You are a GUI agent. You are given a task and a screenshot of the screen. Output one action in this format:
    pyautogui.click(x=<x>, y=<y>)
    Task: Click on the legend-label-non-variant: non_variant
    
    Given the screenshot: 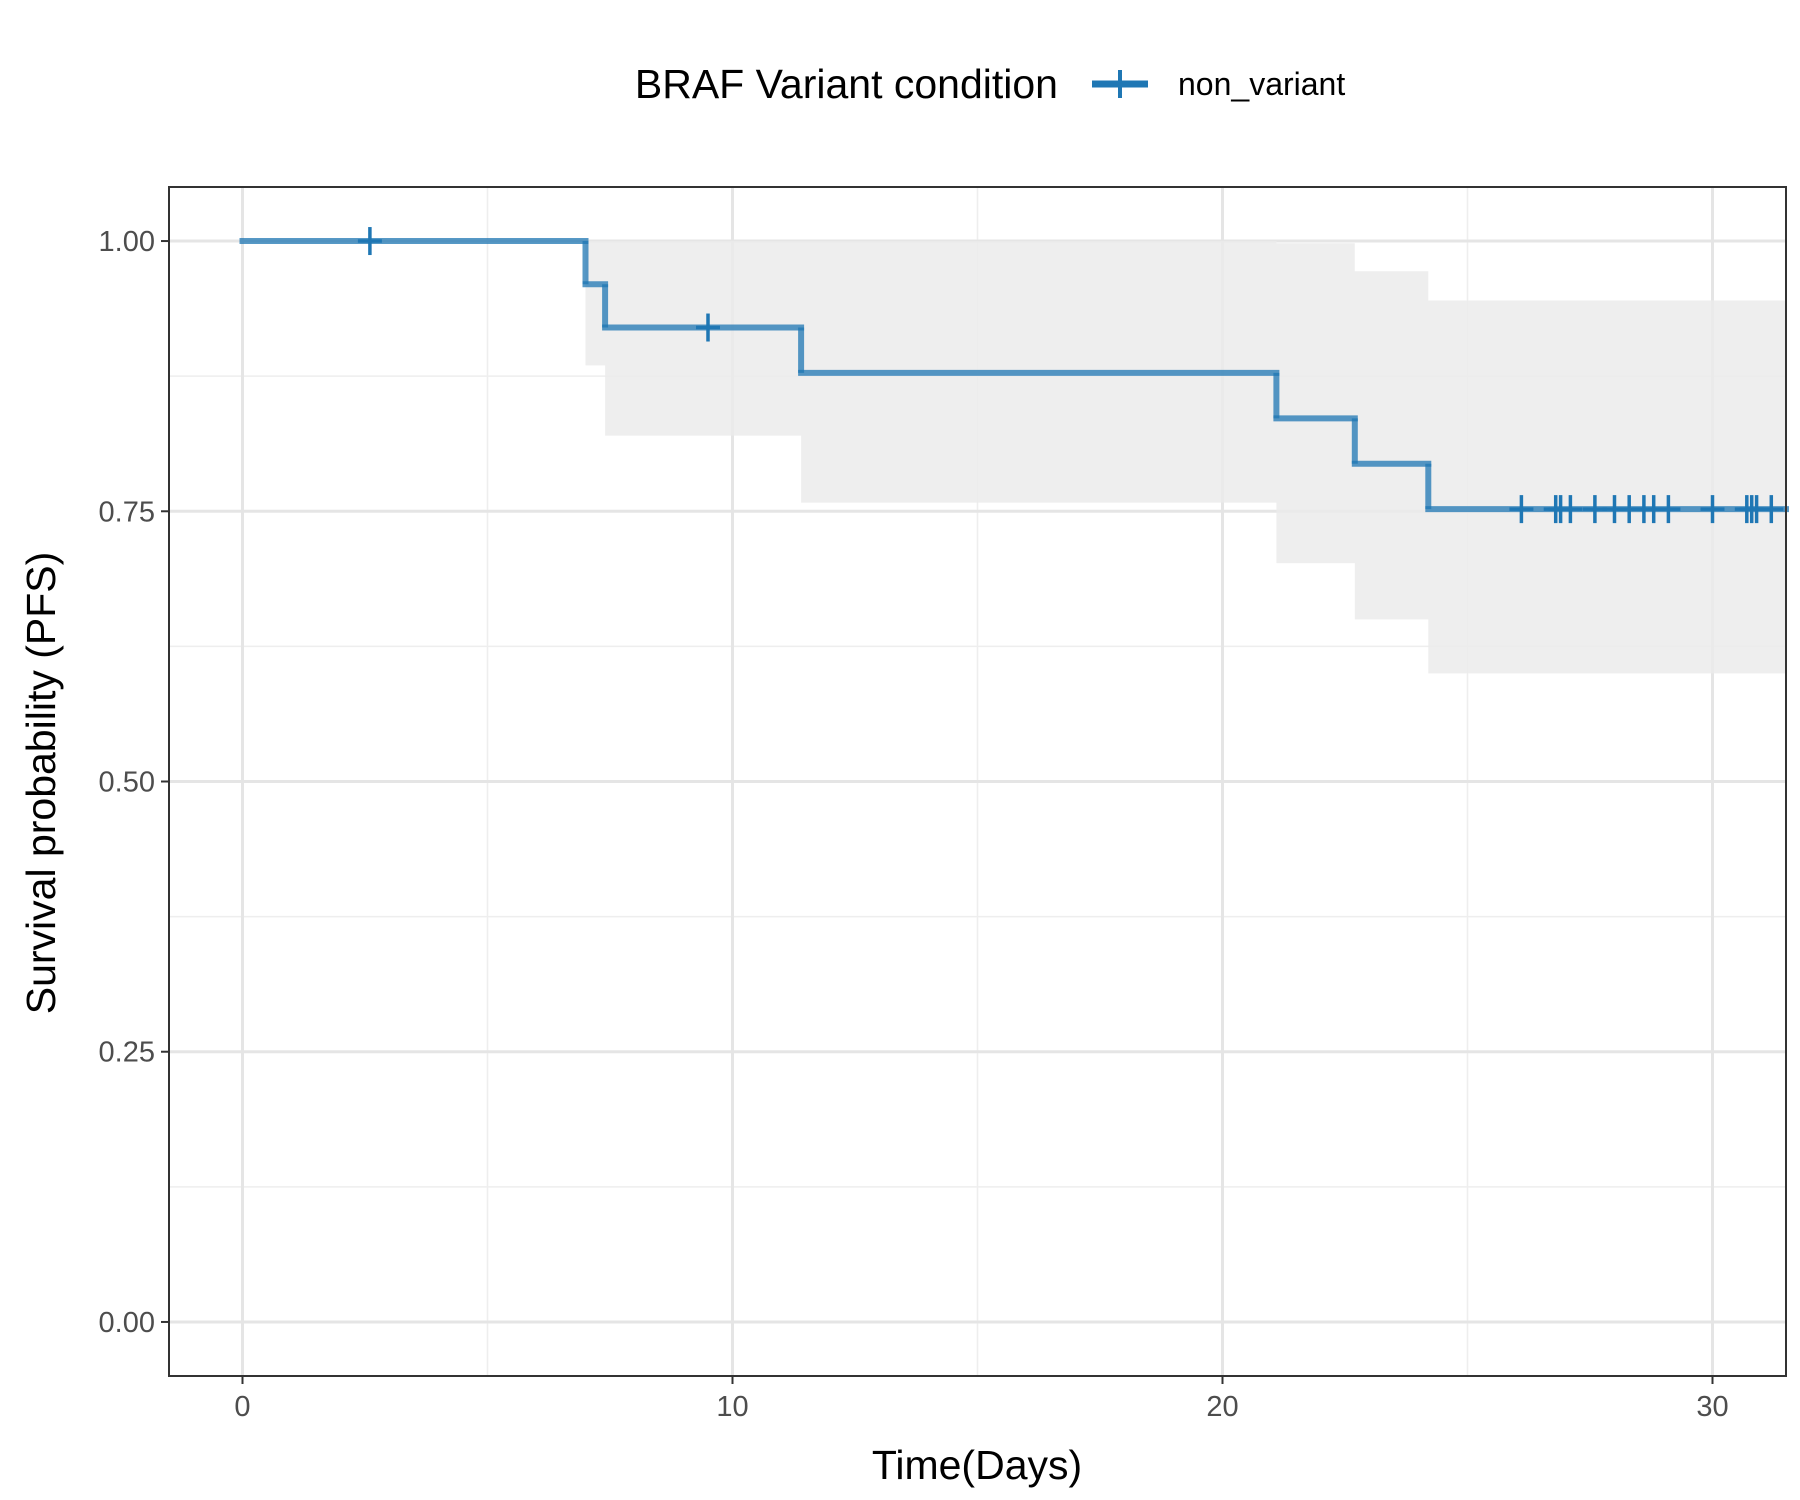 What is the action you would take?
    pyautogui.click(x=1261, y=84)
    